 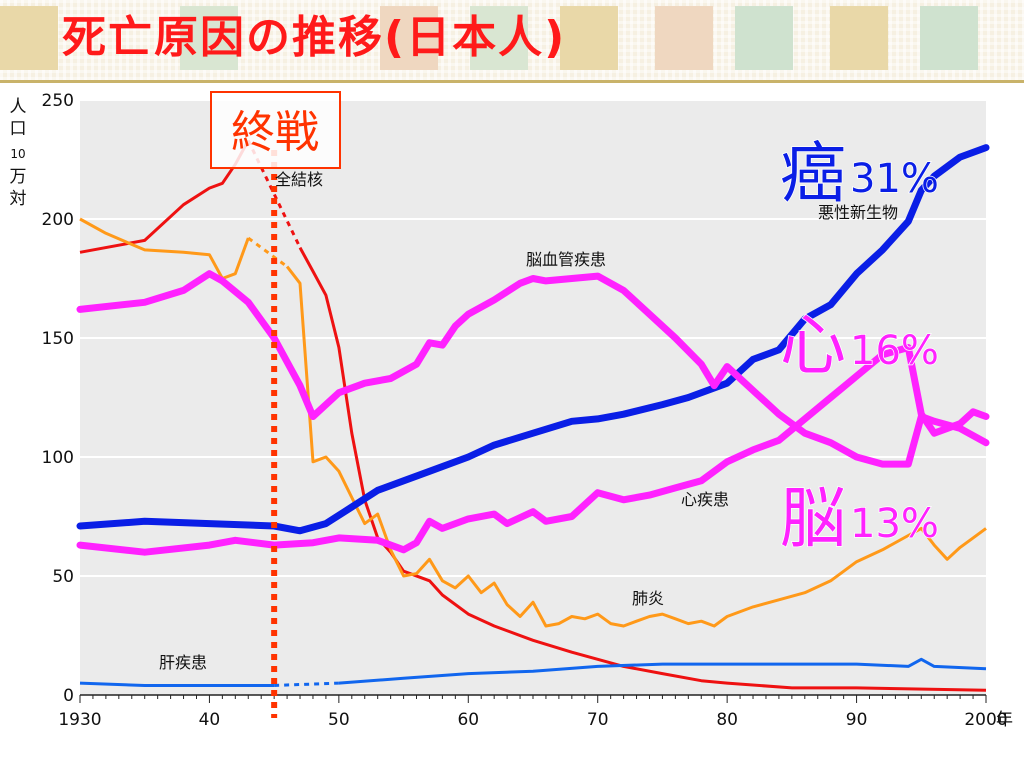 What do you see at coordinates (275, 404) in the screenshot?
I see `war-end-annotation: 終戦` at bounding box center [275, 404].